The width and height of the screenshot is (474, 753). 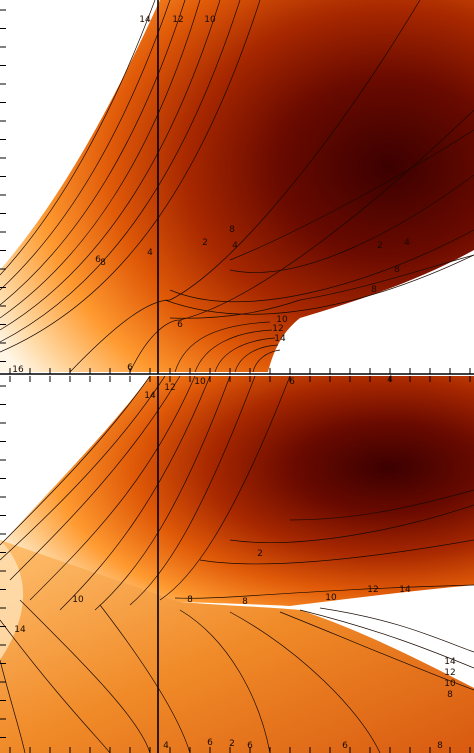 What do you see at coordinates (12, 600) in the screenshot?
I see `bottom-left-light-region` at bounding box center [12, 600].